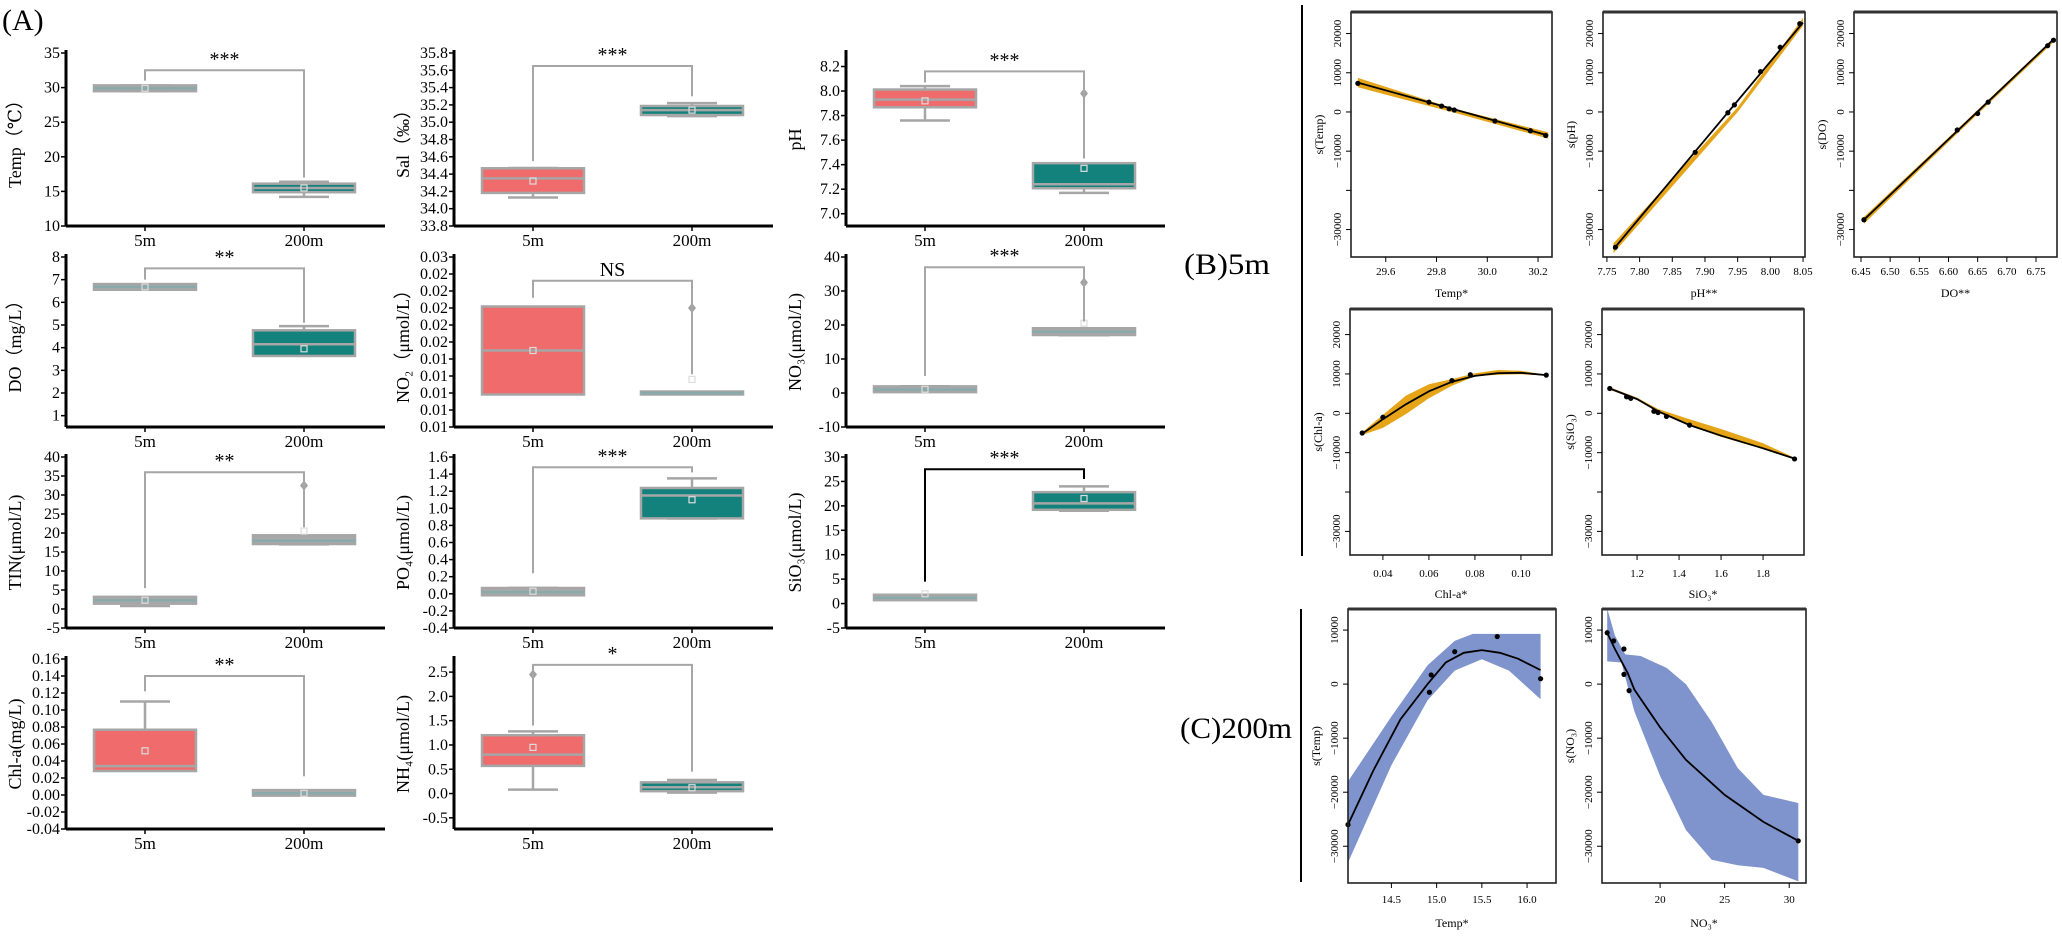 Image resolution: width=2062 pixels, height=942 pixels. What do you see at coordinates (195, 147) in the screenshot?
I see `chart-temp: 10 15 20 25 30 35 Temp（℃） 5m 200m ***` at bounding box center [195, 147].